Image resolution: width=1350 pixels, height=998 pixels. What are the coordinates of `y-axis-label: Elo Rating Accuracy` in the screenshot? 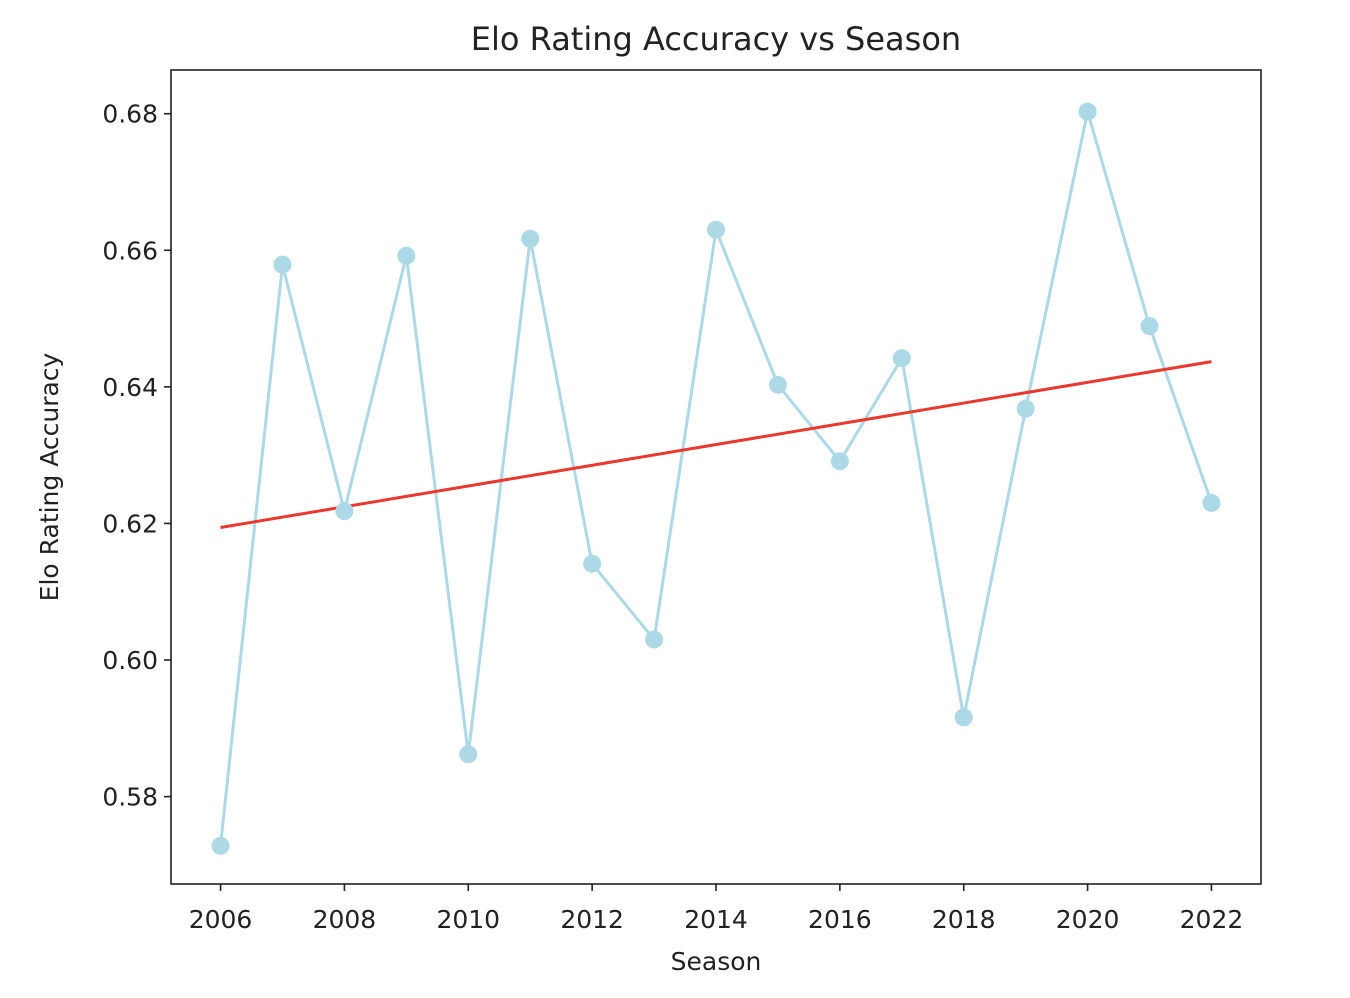 It's located at (49, 476).